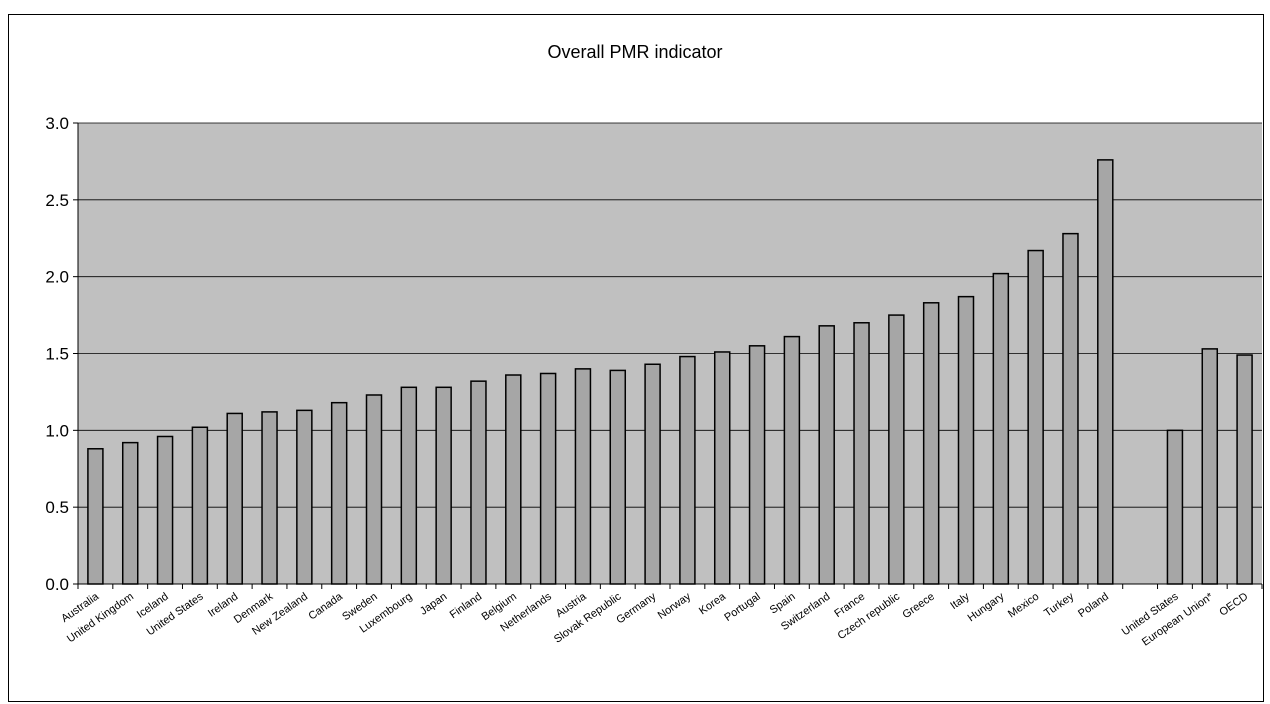 This screenshot has height=704, width=1270. I want to click on y-tick-label: 2.0, so click(57, 277).